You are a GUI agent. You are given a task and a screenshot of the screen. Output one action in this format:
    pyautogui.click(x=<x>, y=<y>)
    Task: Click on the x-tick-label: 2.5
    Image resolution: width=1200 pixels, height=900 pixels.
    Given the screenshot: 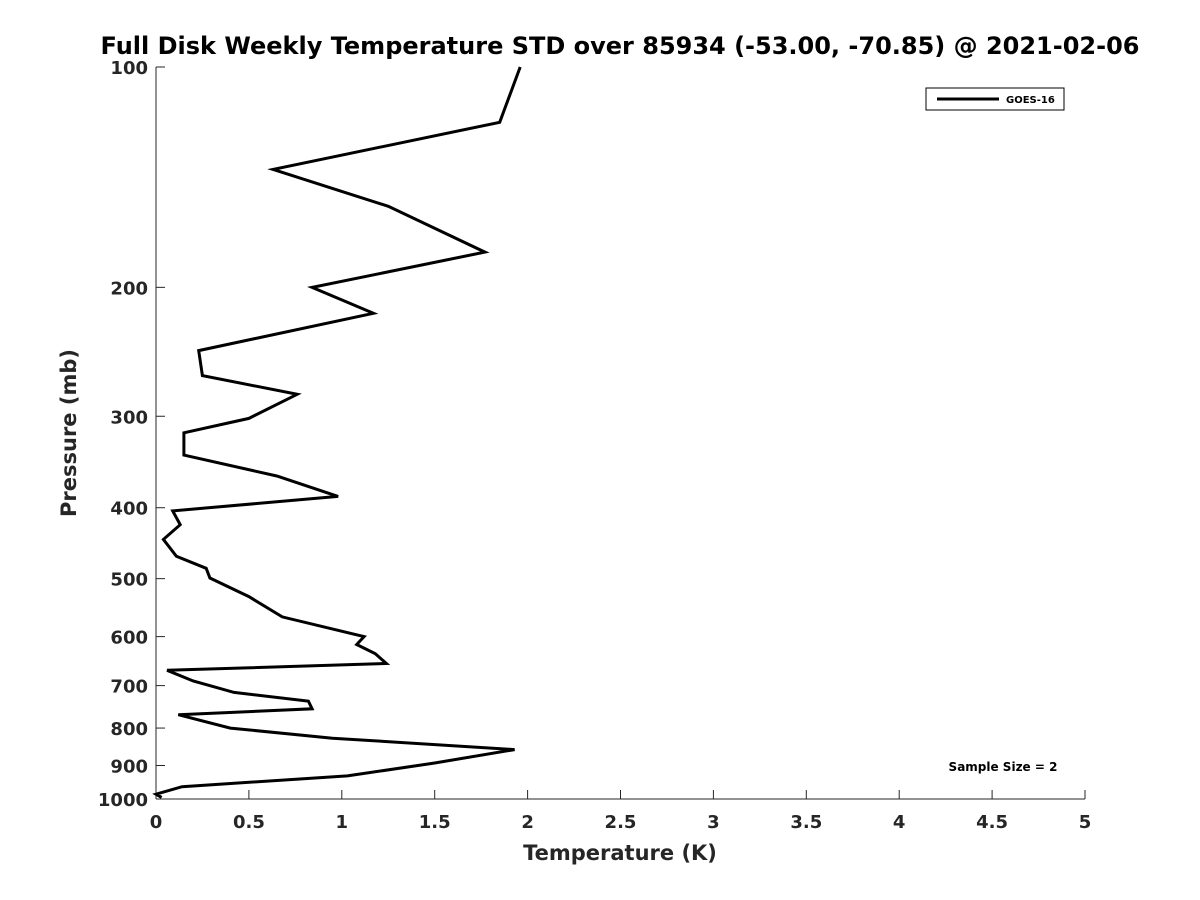 What is the action you would take?
    pyautogui.click(x=621, y=822)
    